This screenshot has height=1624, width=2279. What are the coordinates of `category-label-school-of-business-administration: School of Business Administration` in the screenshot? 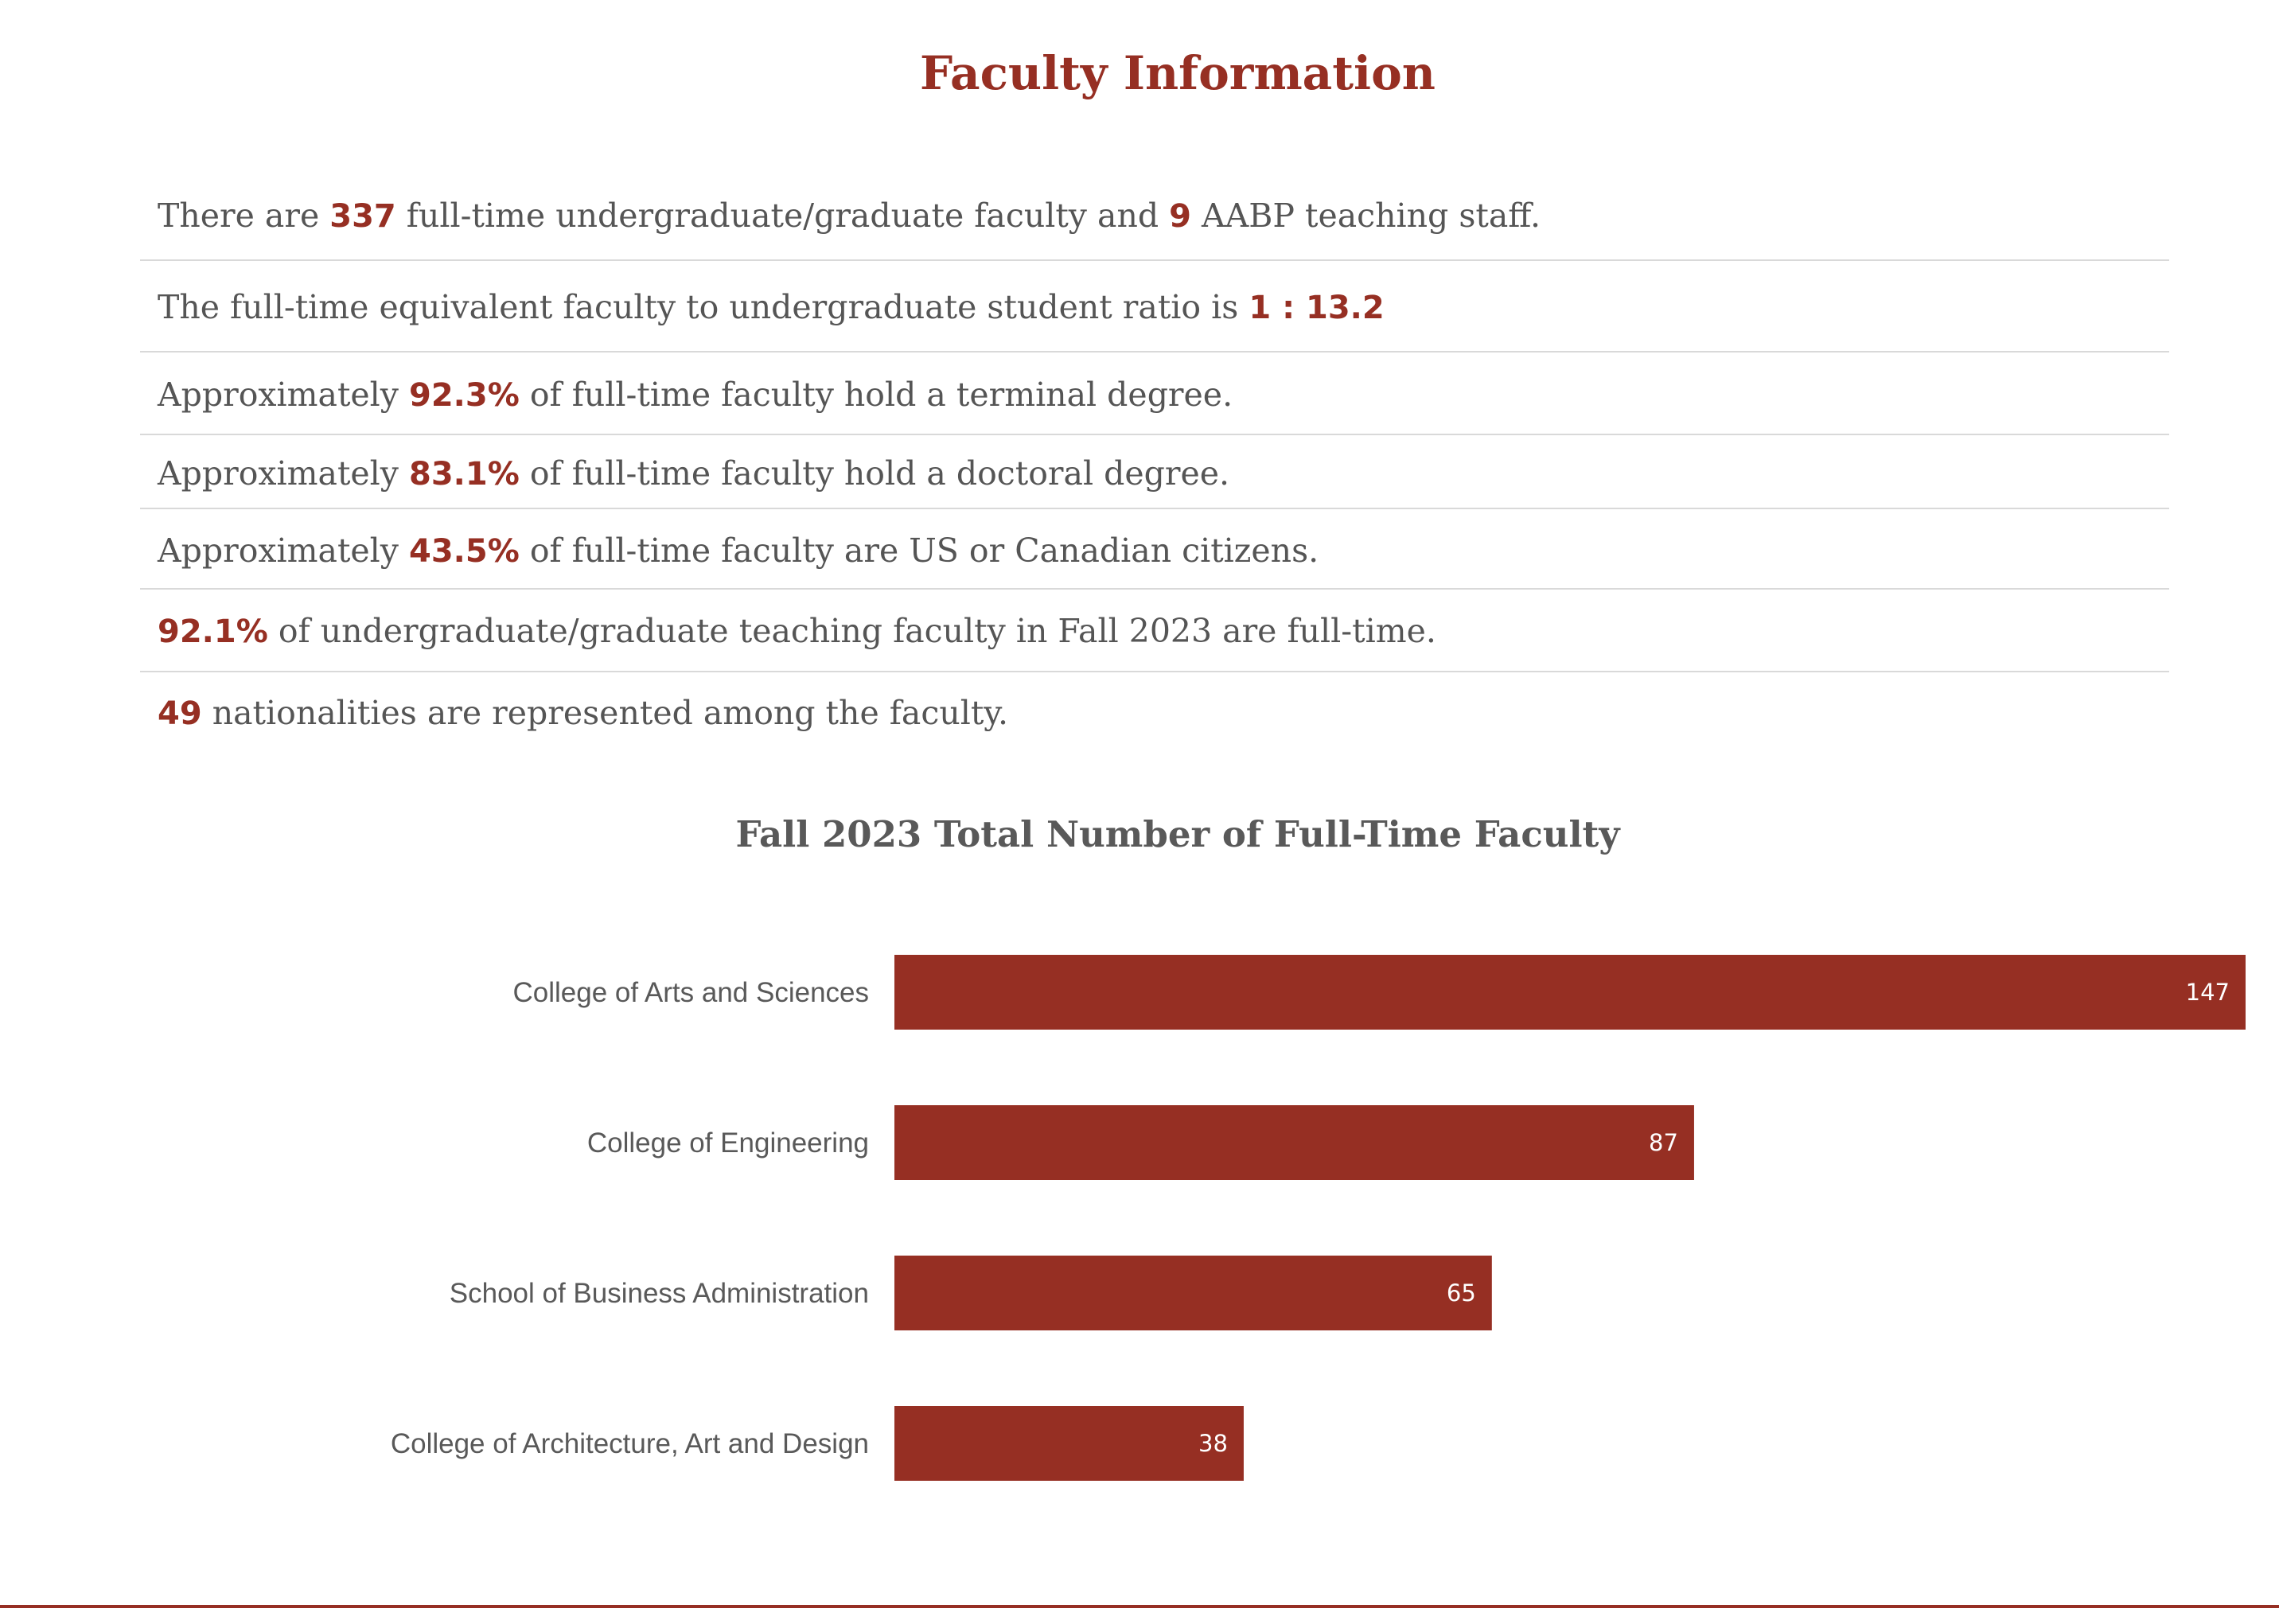 It's located at (659, 1293).